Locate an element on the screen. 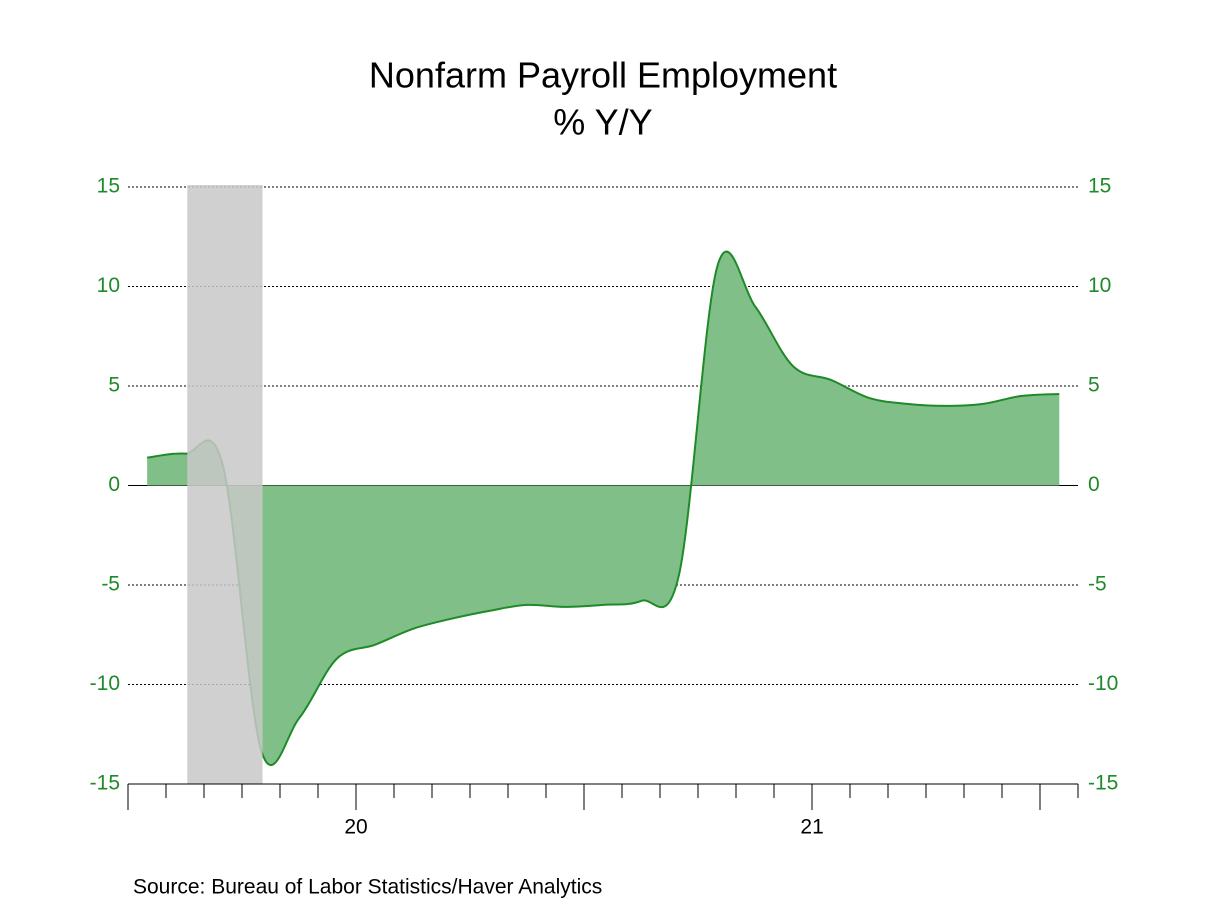  y2-tick-label: 0 is located at coordinates (1094, 484).